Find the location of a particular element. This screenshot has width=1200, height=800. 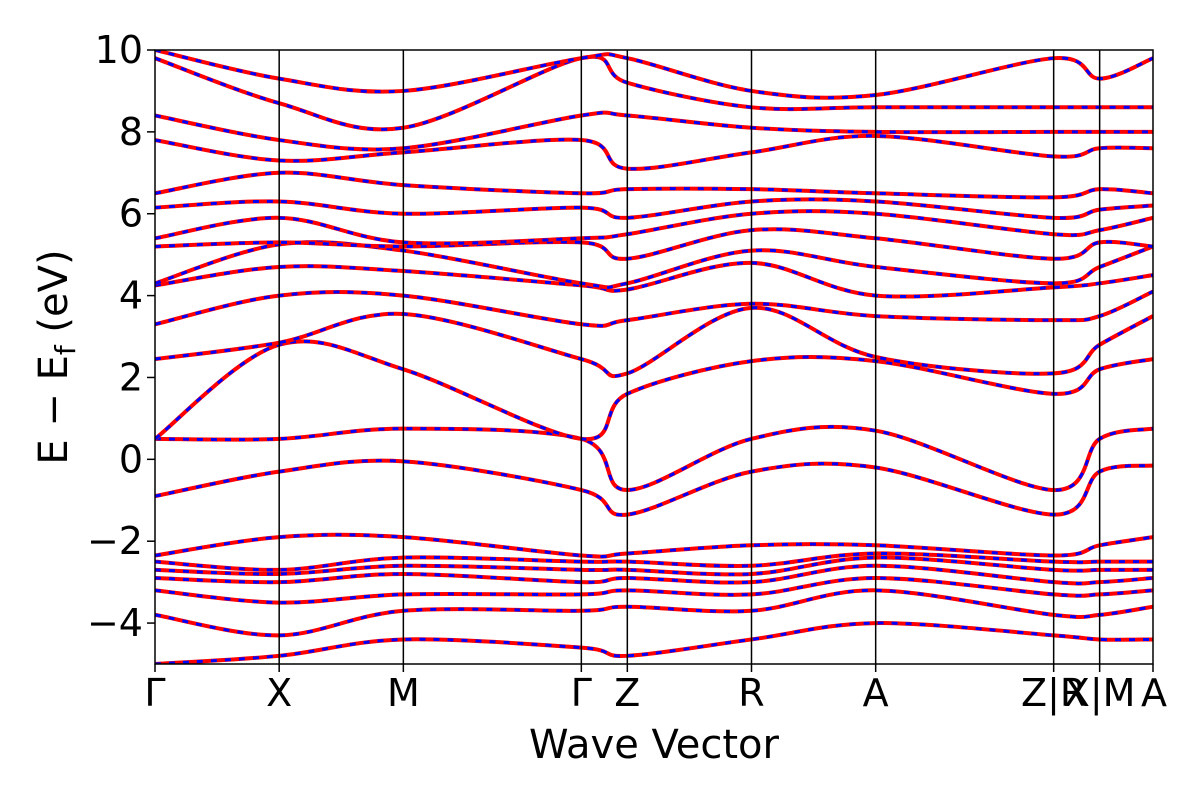

band-line-dashed-valence-top is located at coordinates (654, 546).